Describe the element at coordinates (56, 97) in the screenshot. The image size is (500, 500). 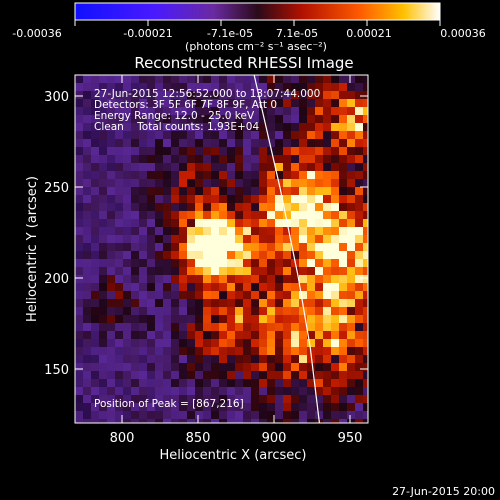
I see `y-tick-label: 300` at that location.